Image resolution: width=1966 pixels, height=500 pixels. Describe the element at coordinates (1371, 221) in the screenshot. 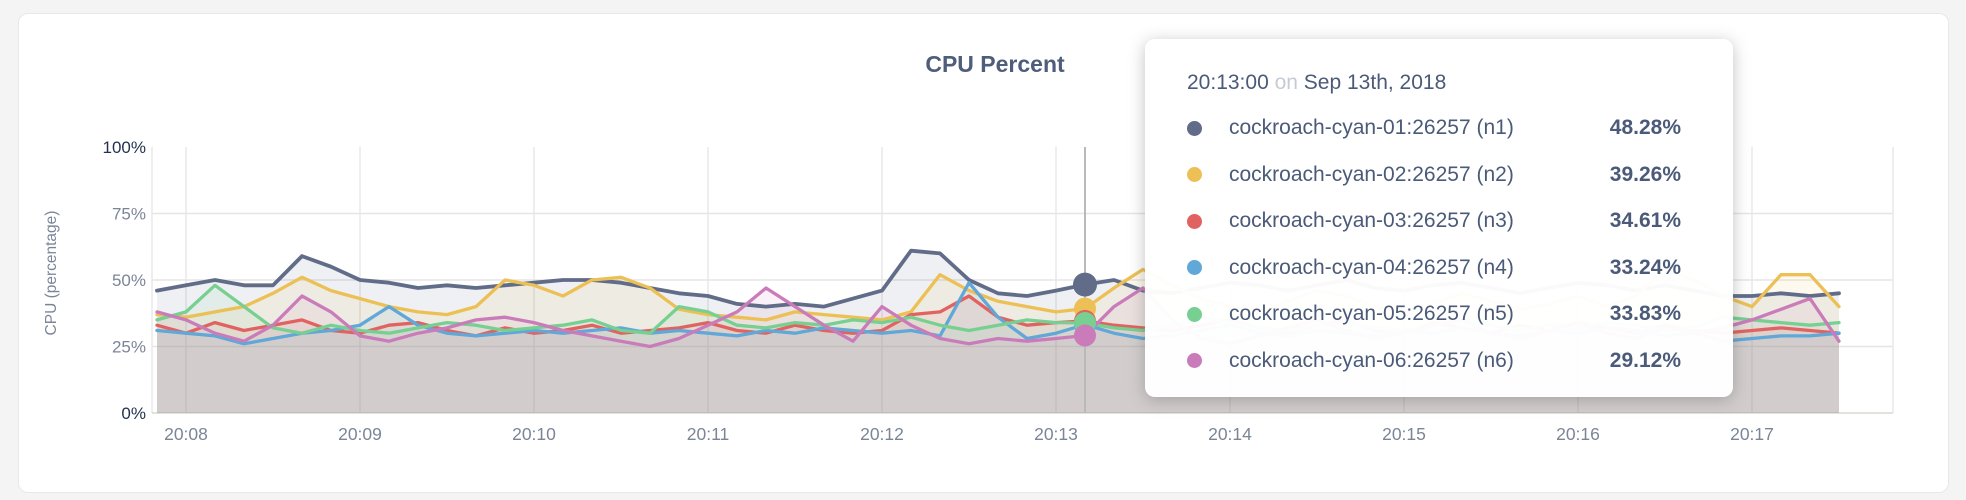

I see `tooltip-series-name: cockroach-cyan-03:26257 (n3)` at that location.